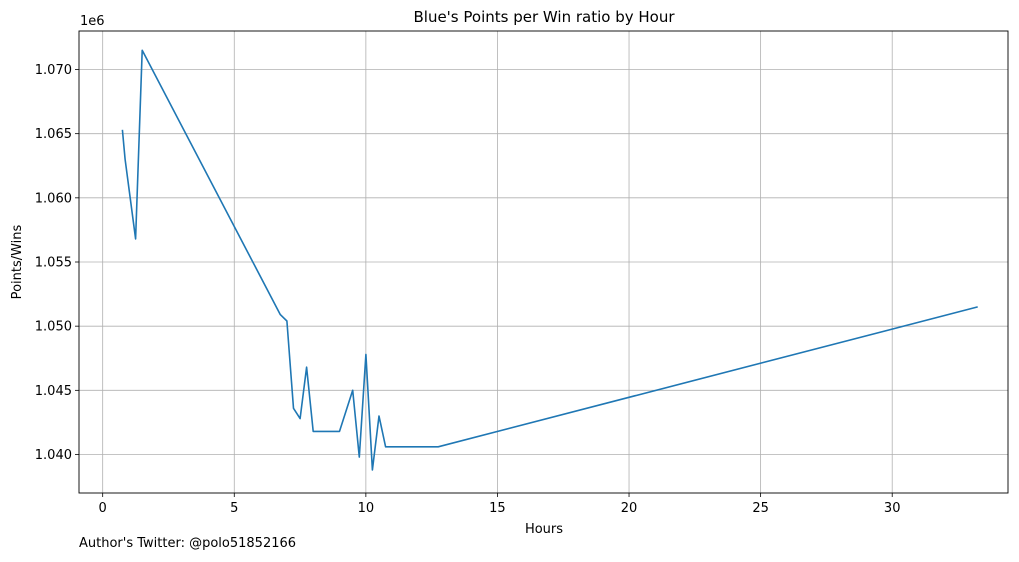 The width and height of the screenshot is (1019, 562). Describe the element at coordinates (53, 198) in the screenshot. I see `y-tick-label: 1.060` at that location.